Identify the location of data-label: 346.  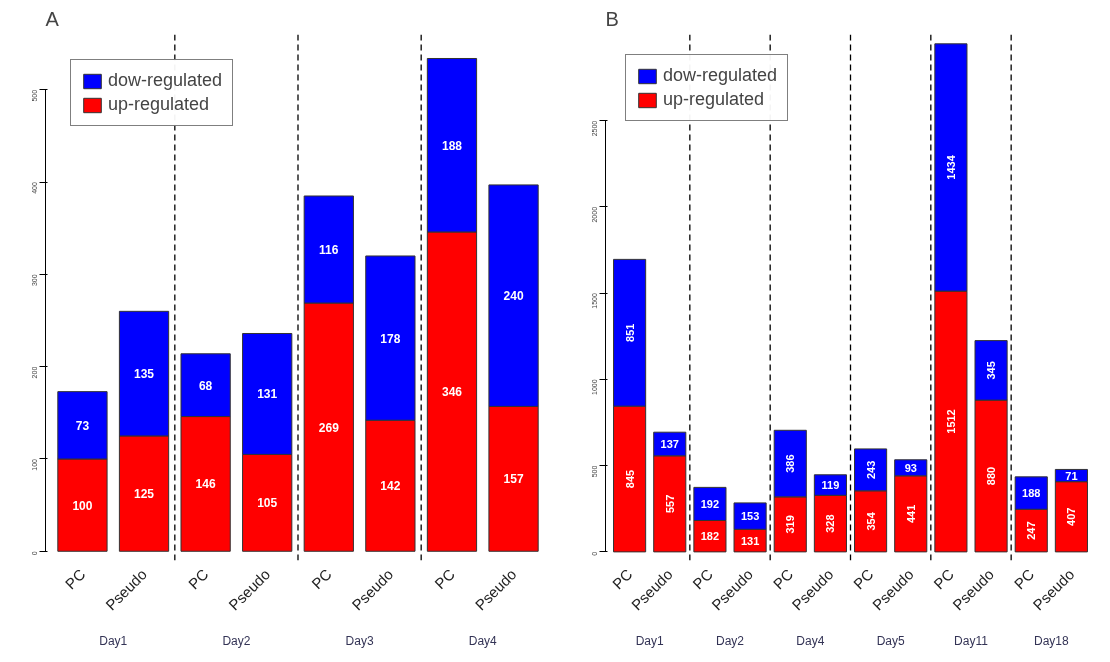
(452, 392).